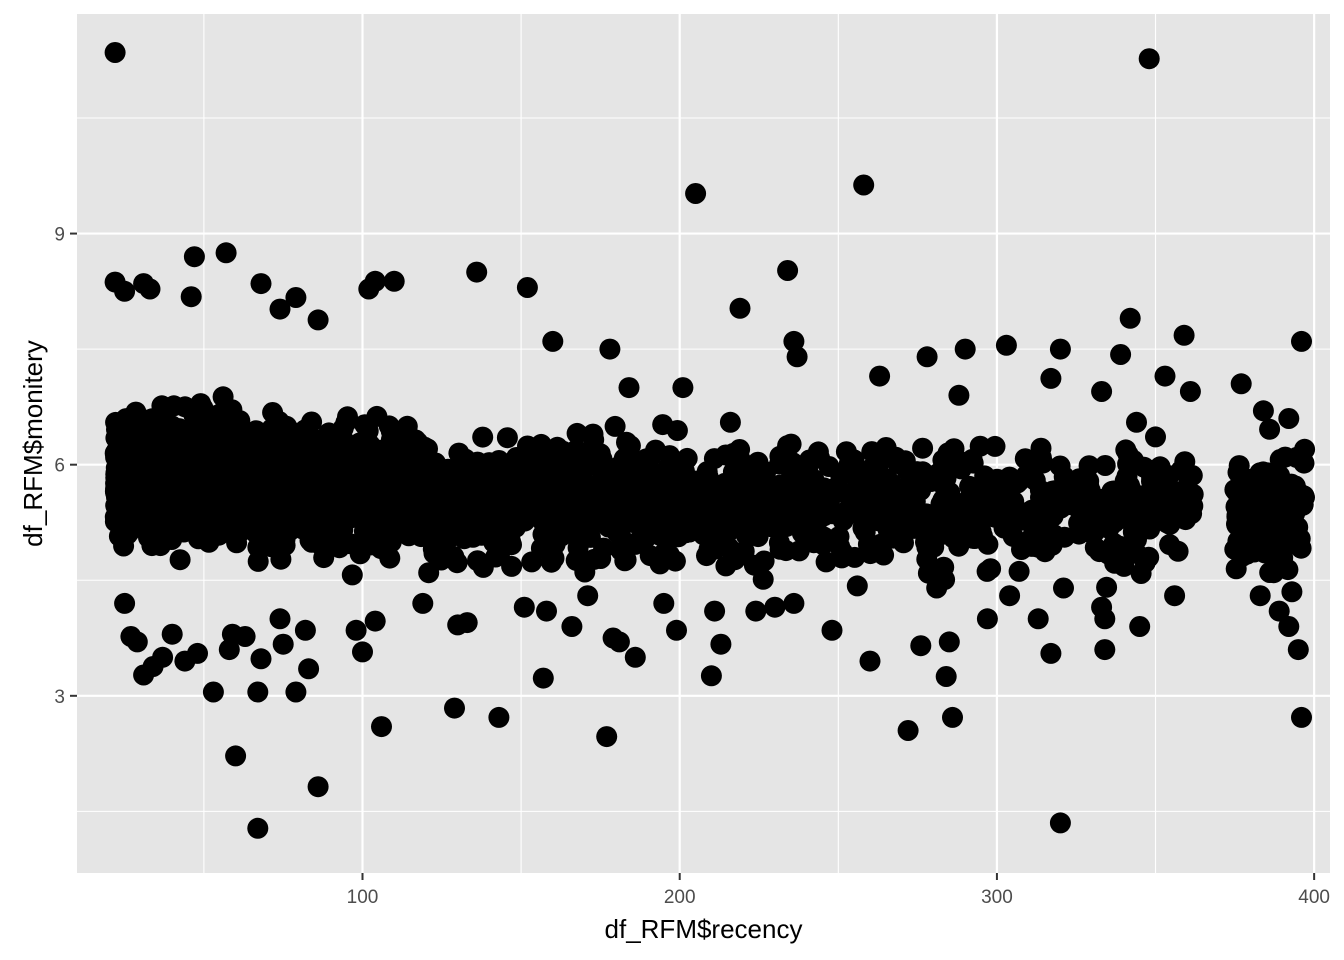 This screenshot has height=960, width=1344. I want to click on y-axis-title: df_RFM$monitery, so click(33, 443).